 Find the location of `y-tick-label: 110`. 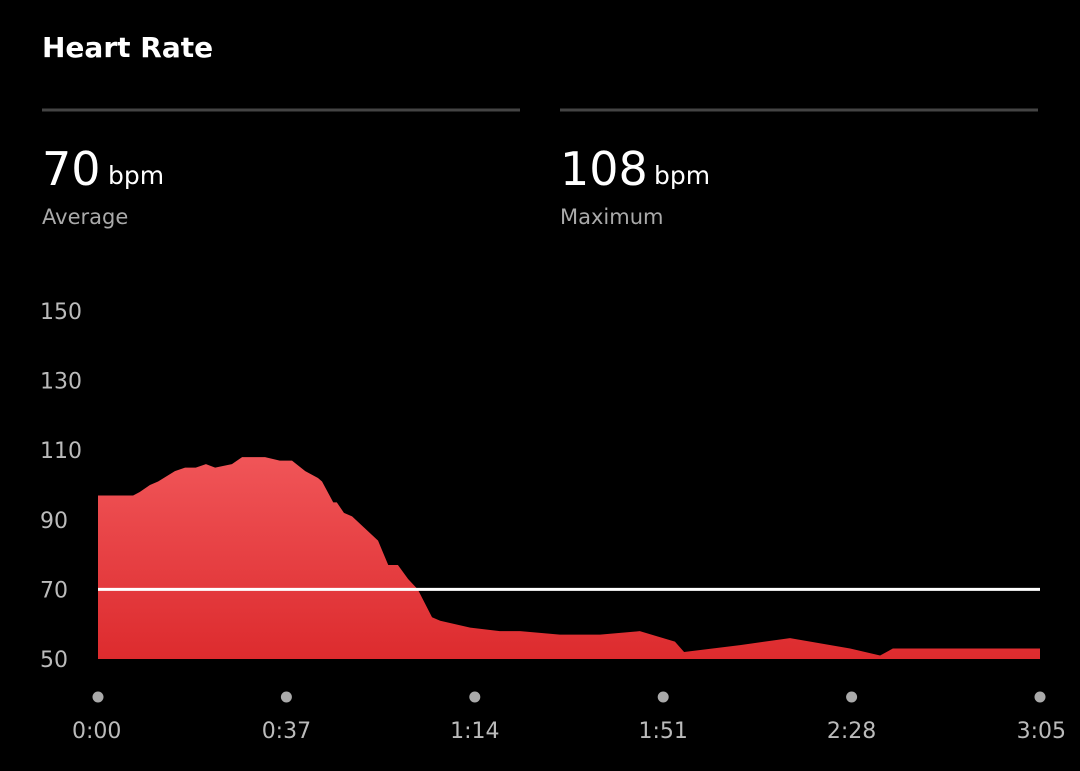

y-tick-label: 110 is located at coordinates (61, 451).